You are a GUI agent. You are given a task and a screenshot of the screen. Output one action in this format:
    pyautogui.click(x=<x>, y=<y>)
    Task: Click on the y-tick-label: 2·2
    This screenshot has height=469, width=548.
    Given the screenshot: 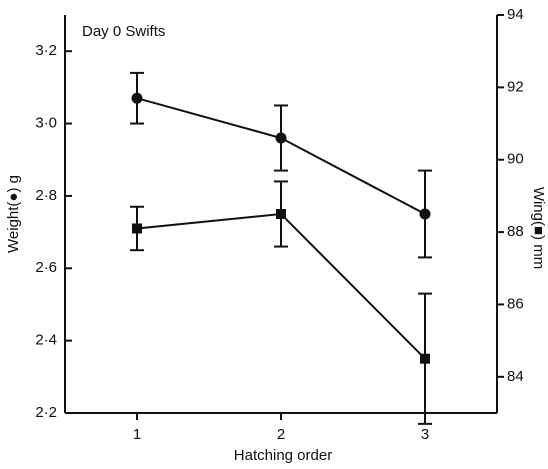 What is the action you would take?
    pyautogui.click(x=46, y=412)
    